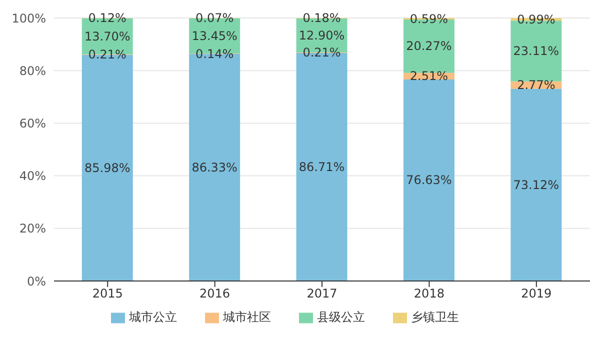  Describe the element at coordinates (32, 123) in the screenshot. I see `y-tick-label: 60%` at that location.